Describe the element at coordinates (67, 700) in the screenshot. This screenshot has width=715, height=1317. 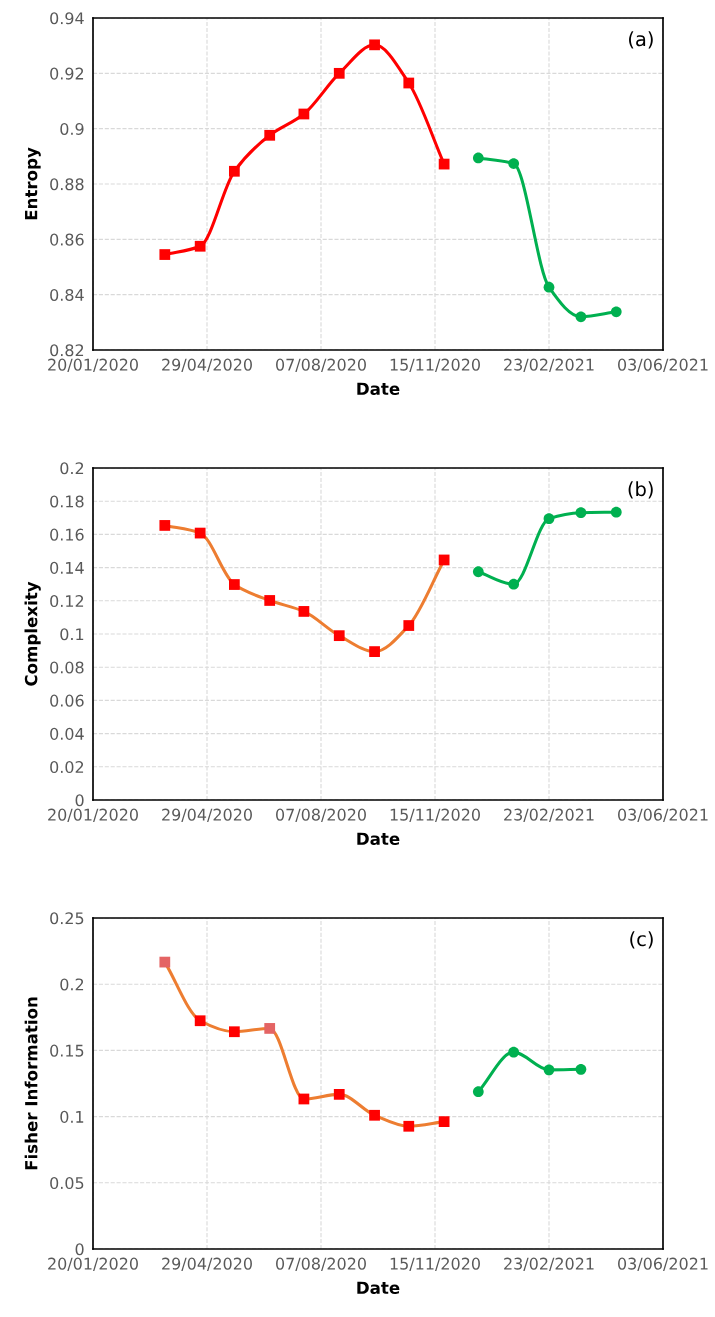
I see `y-tick-label: 0.06` at that location.